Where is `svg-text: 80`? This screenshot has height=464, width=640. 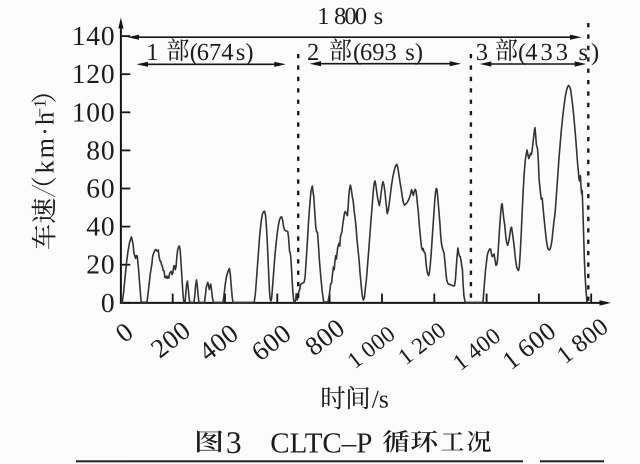 svg-text: 80 is located at coordinates (100, 149).